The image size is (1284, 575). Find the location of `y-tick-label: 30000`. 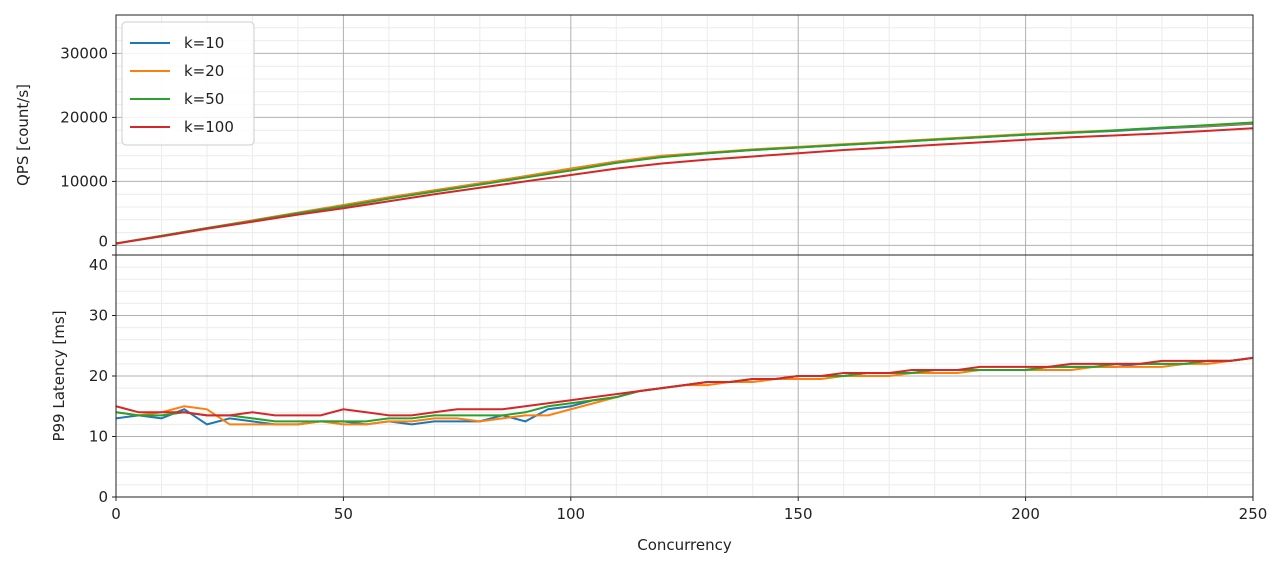

y-tick-label: 30000 is located at coordinates (84, 53).